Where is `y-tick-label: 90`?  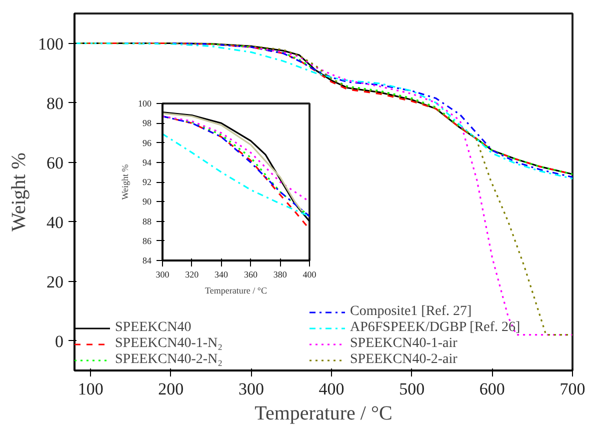 y-tick-label: 90 is located at coordinates (147, 201).